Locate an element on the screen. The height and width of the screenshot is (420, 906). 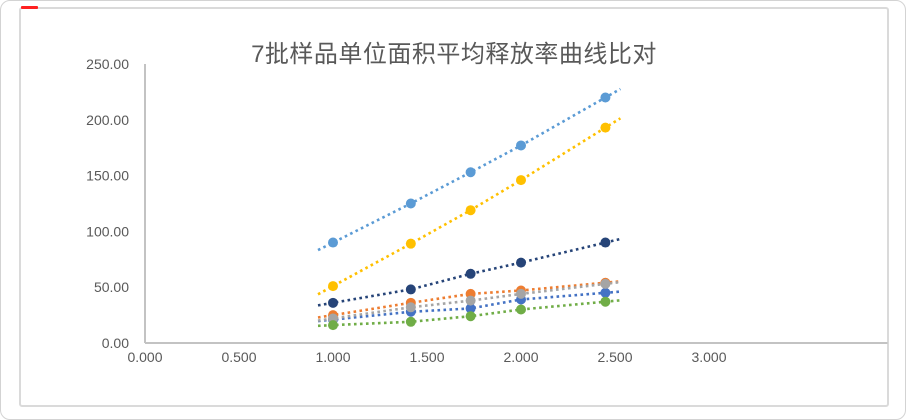
y-tick-label: 150.00 is located at coordinates (107, 176).